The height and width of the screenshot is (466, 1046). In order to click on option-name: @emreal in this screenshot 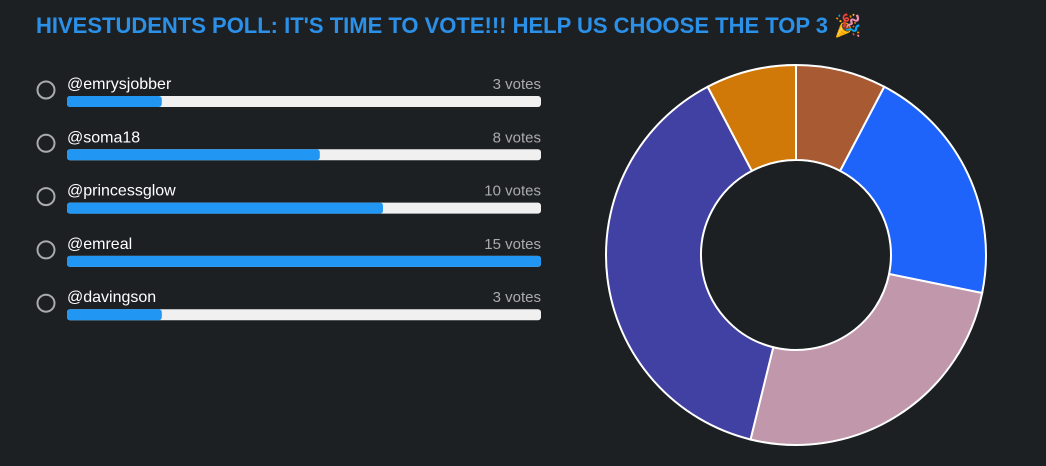, I will do `click(99, 244)`.